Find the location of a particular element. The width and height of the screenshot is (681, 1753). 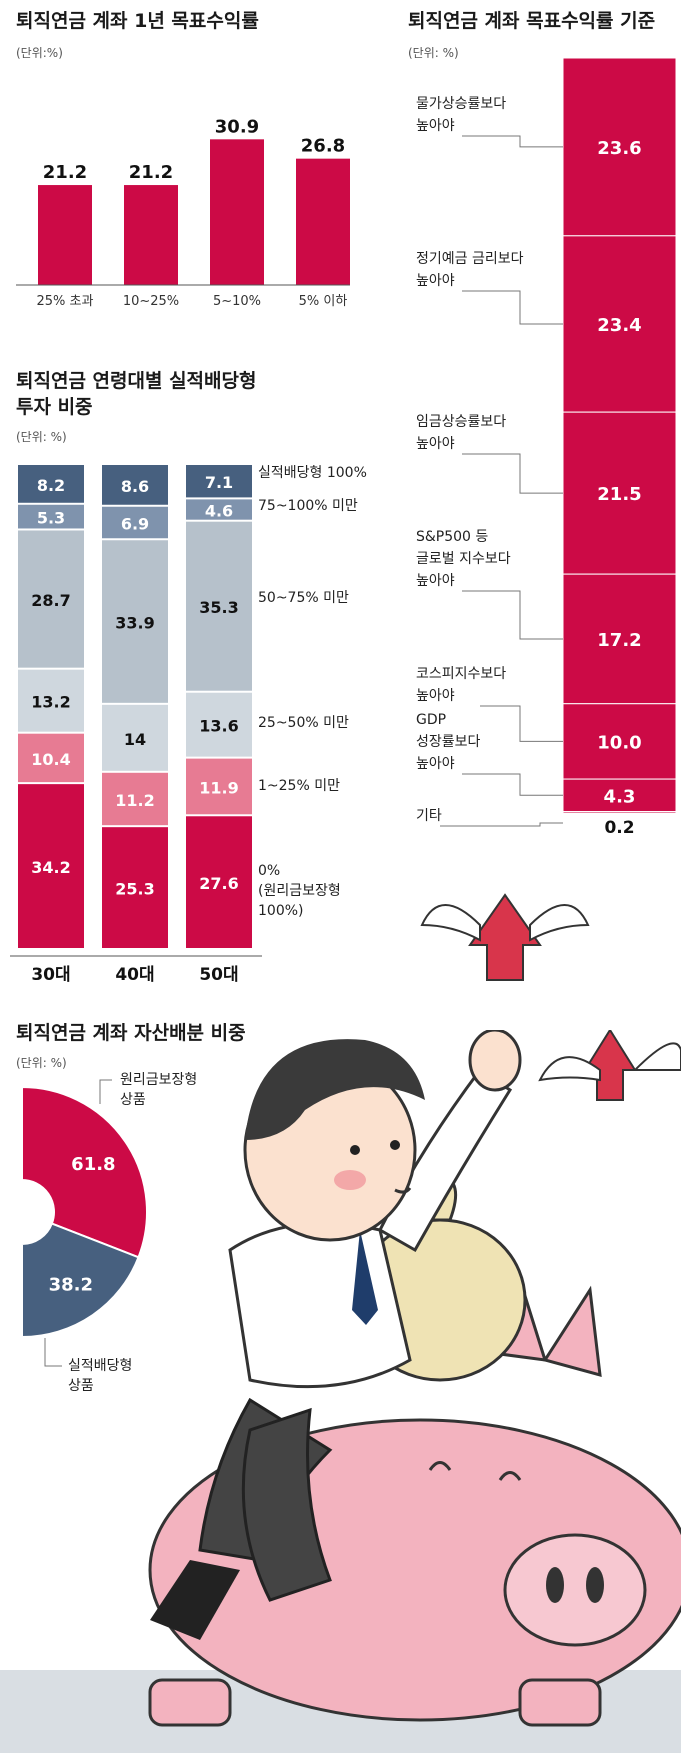

segment-value-label-1: 23.4 is located at coordinates (619, 325).